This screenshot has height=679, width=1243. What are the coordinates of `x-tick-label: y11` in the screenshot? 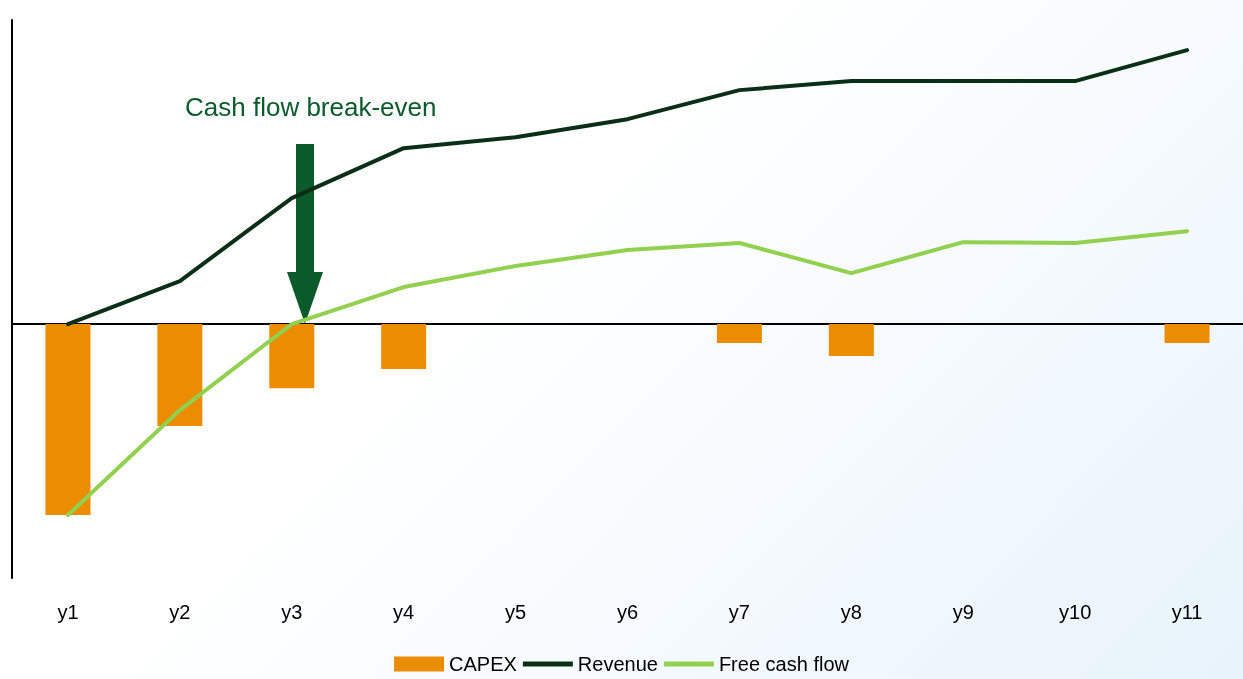 It's located at (1187, 612).